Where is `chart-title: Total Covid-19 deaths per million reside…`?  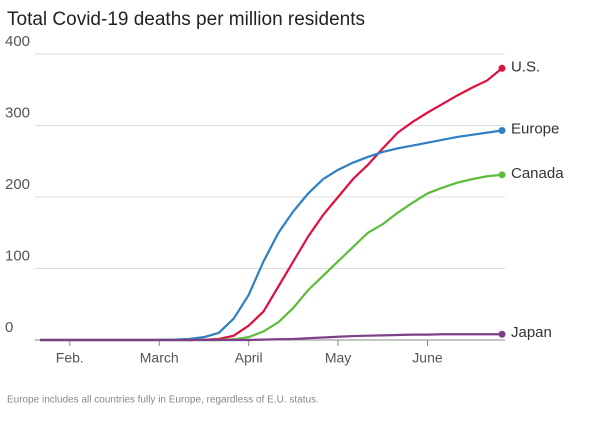
chart-title: Total Covid-19 deaths per million reside… is located at coordinates (186, 19).